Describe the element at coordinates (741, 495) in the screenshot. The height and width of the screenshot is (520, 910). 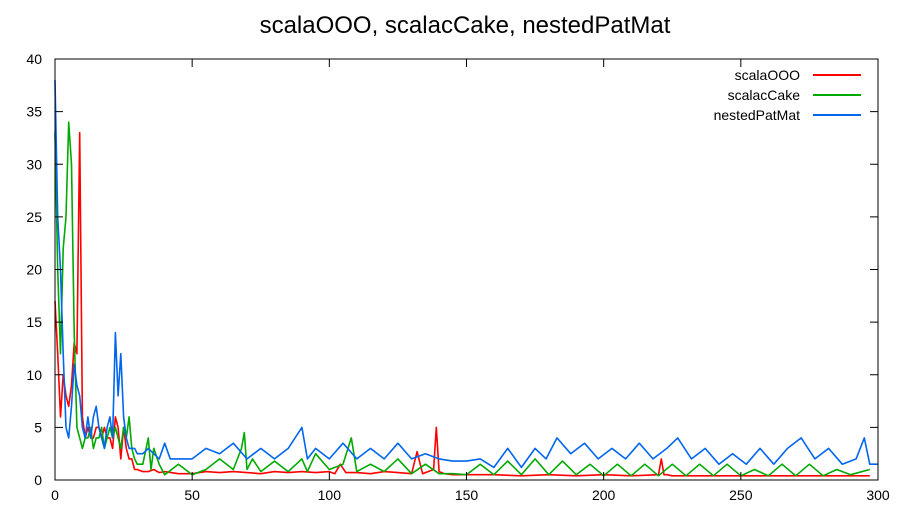
I see `x-tick-label: 250` at that location.